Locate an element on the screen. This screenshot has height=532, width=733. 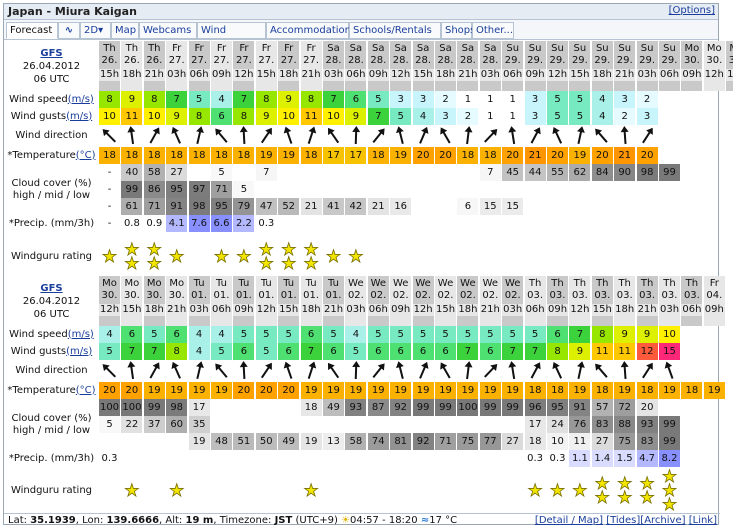
day-name: We is located at coordinates (512, 283).